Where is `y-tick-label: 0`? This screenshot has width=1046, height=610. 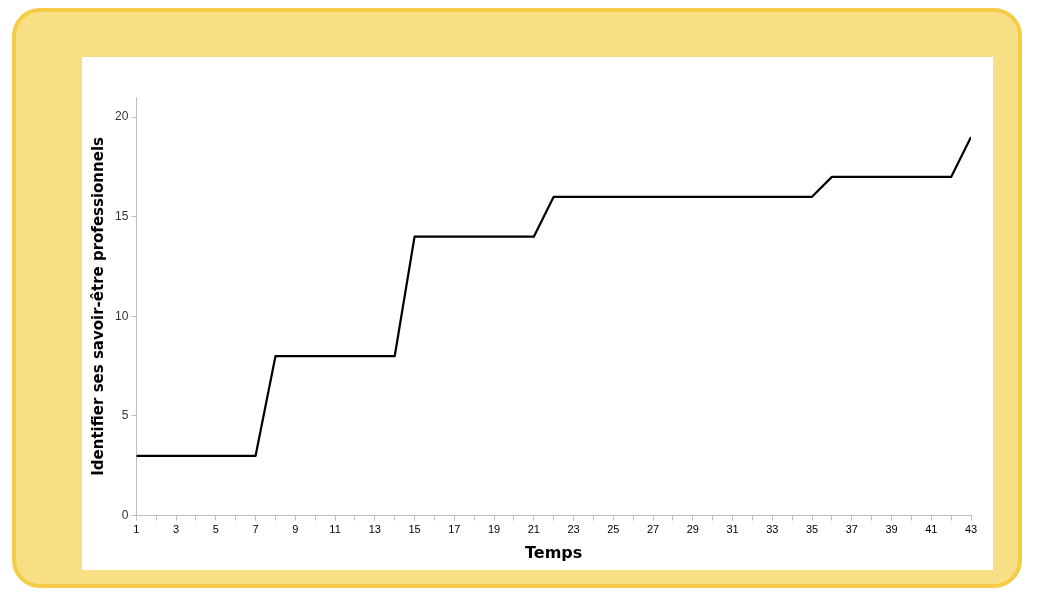 y-tick-label: 0 is located at coordinates (125, 514).